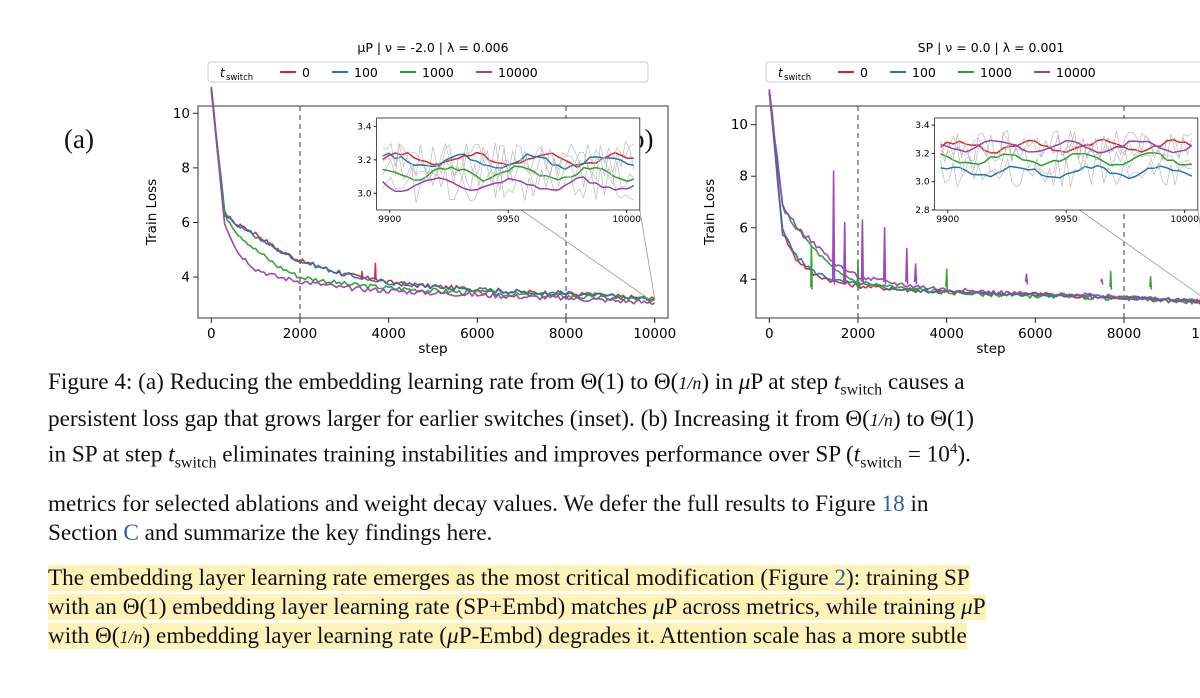  What do you see at coordinates (991, 47) in the screenshot?
I see `chart-title: SP | ν = 0.0 | λ = 0.001` at bounding box center [991, 47].